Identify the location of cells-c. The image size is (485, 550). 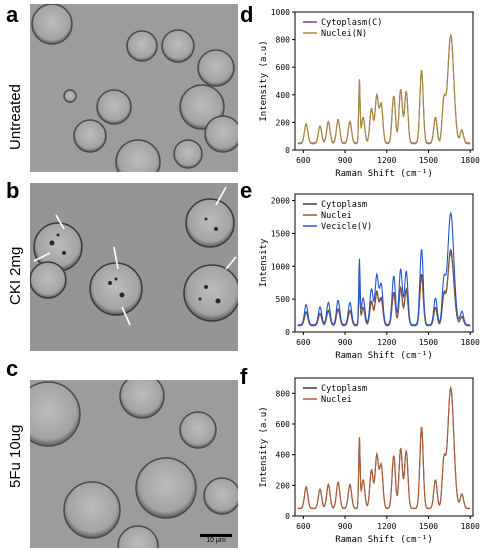
(134, 464).